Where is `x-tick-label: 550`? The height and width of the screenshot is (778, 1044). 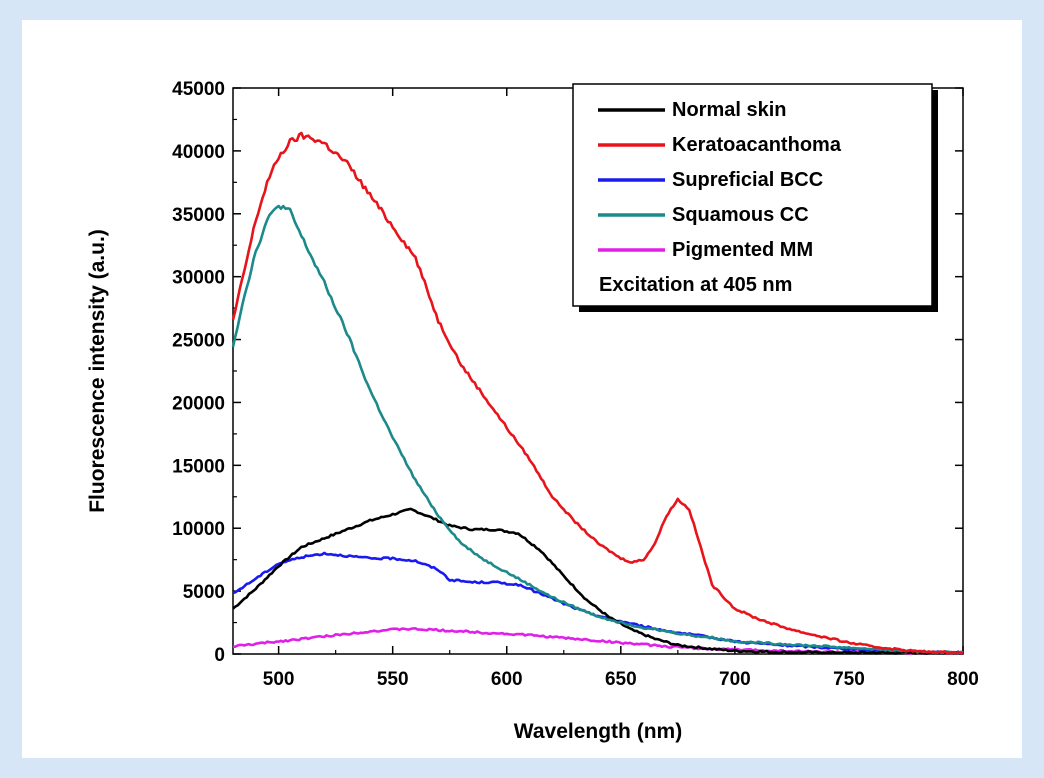
x-tick-label: 550 is located at coordinates (393, 679).